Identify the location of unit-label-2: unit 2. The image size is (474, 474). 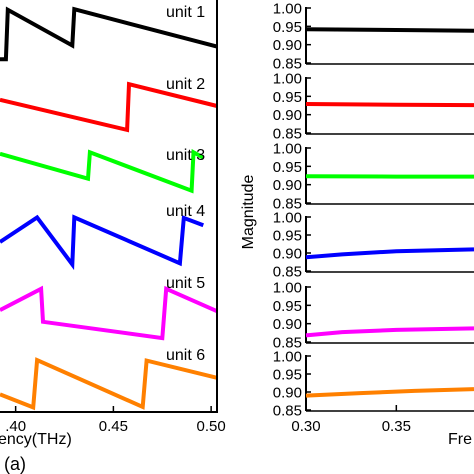
(185, 84).